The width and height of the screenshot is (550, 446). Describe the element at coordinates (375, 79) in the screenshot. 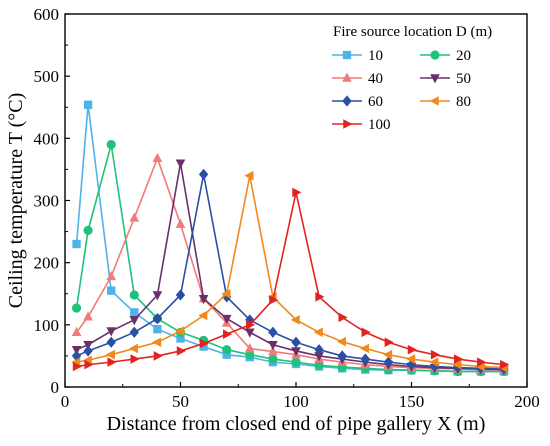

I see `legend-label: 40` at that location.